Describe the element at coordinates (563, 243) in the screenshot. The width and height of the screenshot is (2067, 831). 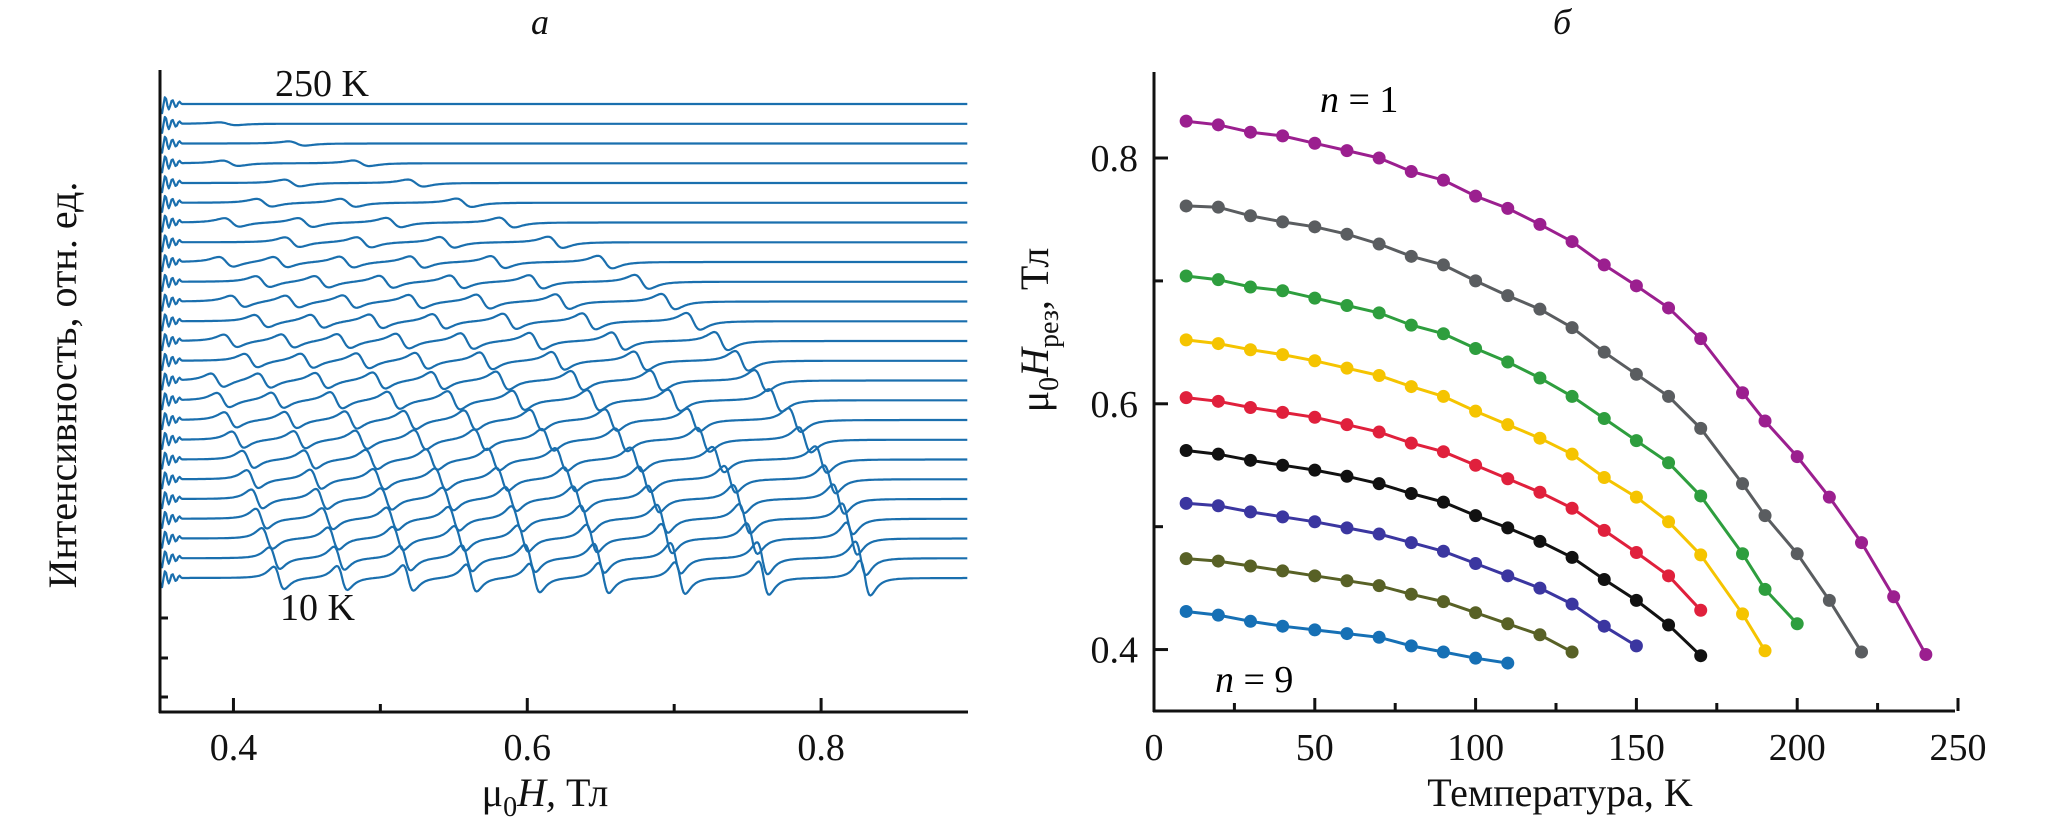
I see `spectrum-trace-180K` at that location.